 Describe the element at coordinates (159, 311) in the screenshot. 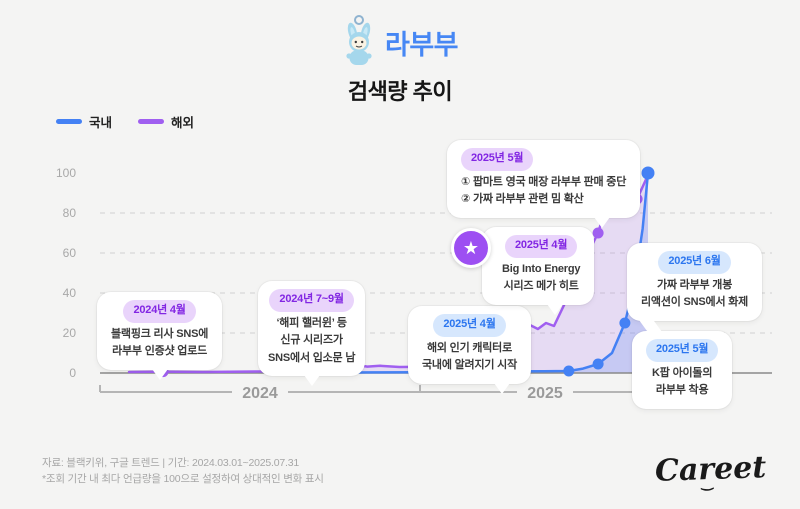

I see `date-badge: 2024년 4월` at that location.